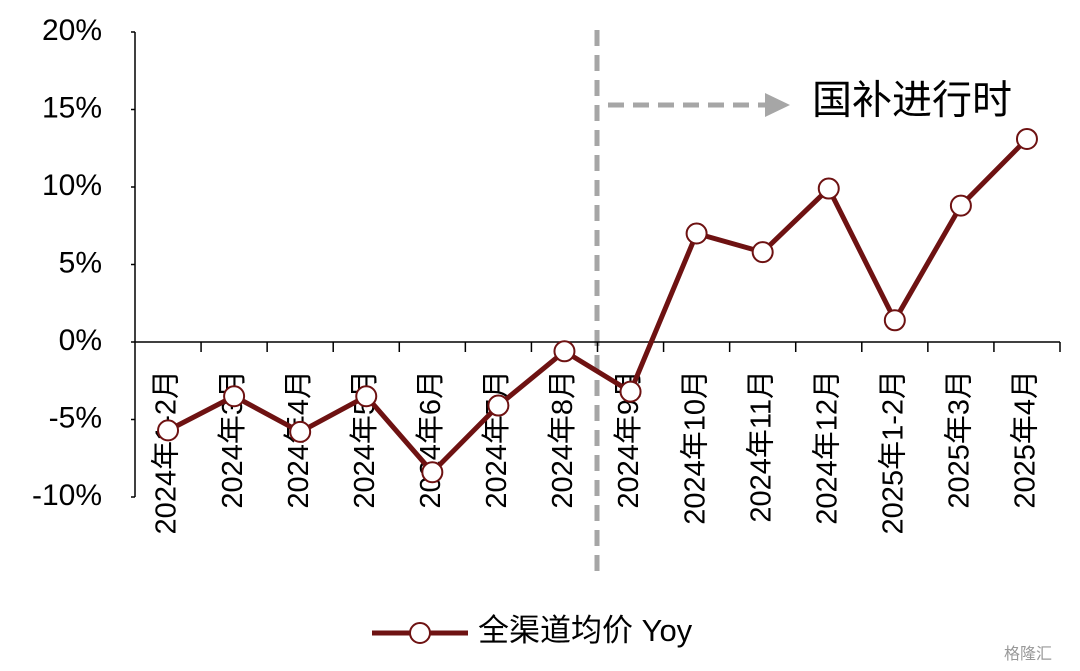  What do you see at coordinates (420, 633) in the screenshot?
I see `legend-marker` at bounding box center [420, 633].